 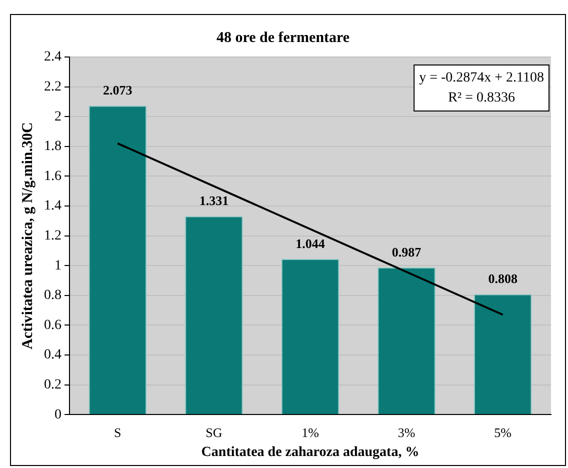 I want to click on y-tick-label: 1.2, so click(x=53, y=236).